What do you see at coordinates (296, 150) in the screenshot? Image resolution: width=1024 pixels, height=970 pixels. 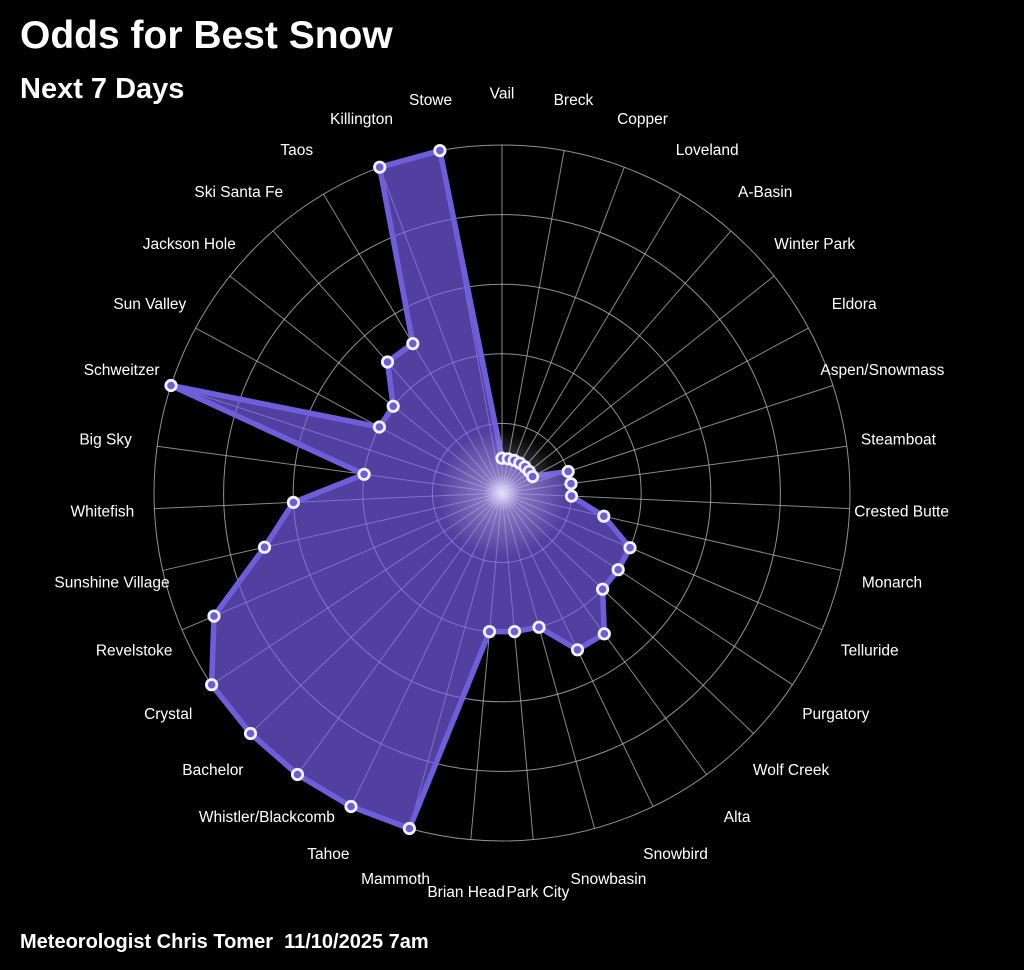 I see `resort-label: Taos` at bounding box center [296, 150].